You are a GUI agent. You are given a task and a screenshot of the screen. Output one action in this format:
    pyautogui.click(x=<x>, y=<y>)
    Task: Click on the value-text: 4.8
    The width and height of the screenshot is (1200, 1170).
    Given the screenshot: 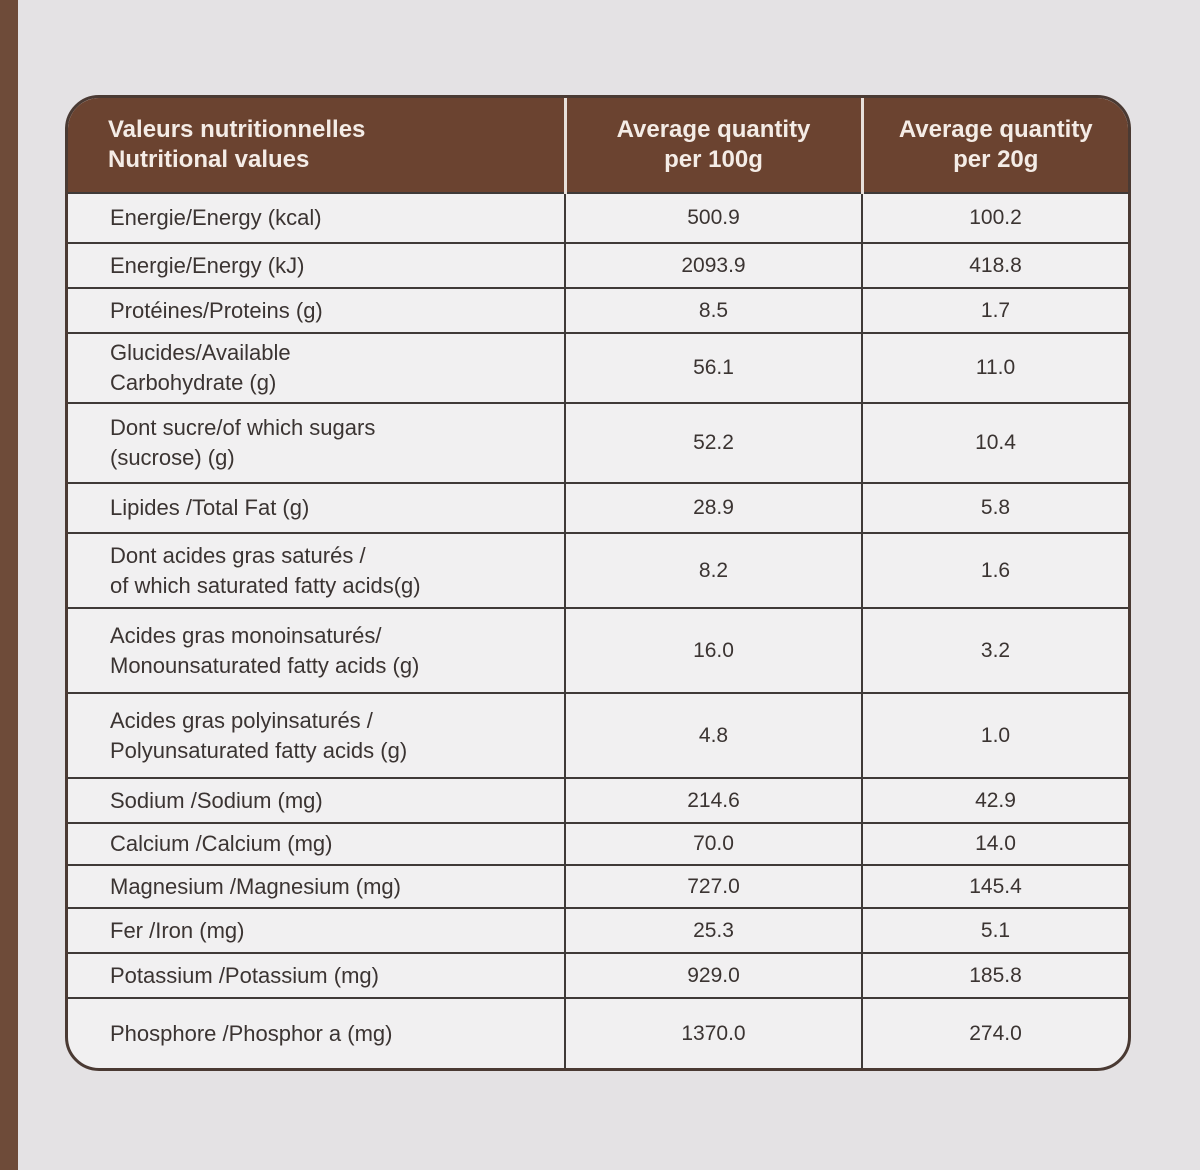 What is the action you would take?
    pyautogui.click(x=713, y=735)
    